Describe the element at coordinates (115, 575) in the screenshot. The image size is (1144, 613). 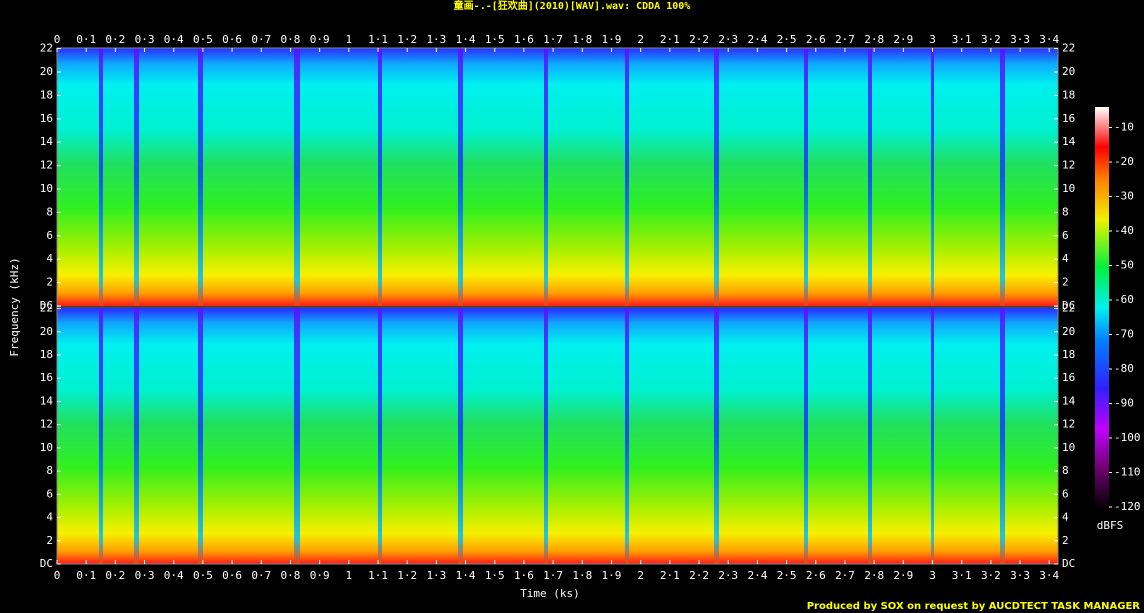
I see `x-tick-label: 0·2` at that location.